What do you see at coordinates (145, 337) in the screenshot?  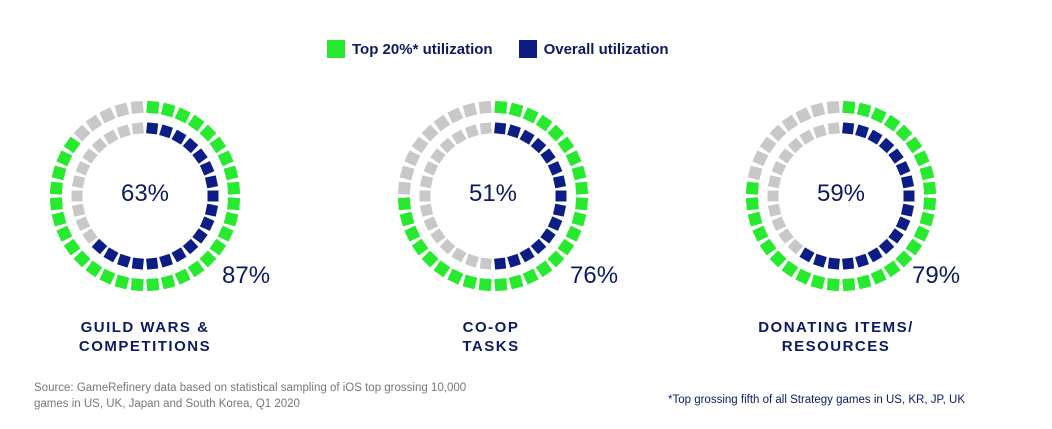 I see `chart-title-guild-wars: GUILD WARS & COMPETITIONS` at bounding box center [145, 337].